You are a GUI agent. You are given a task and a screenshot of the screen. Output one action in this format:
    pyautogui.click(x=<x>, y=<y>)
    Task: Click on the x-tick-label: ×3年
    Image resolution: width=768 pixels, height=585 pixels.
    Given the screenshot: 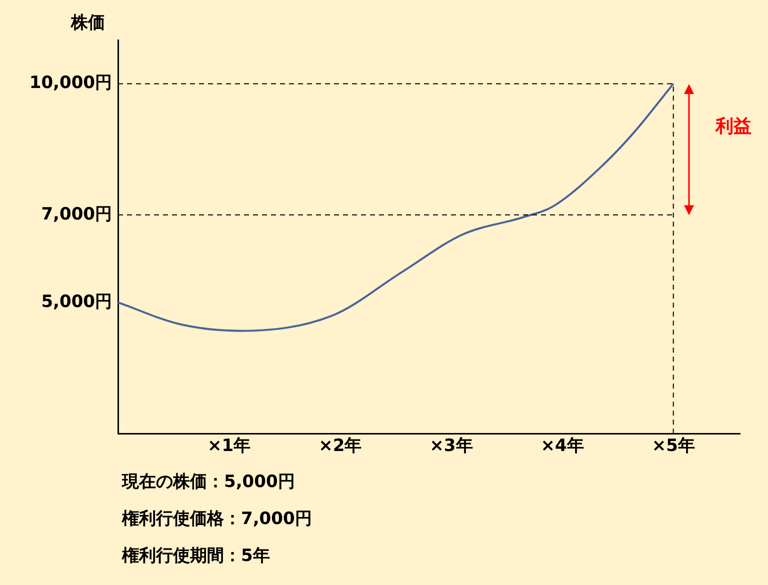 What is the action you would take?
    pyautogui.click(x=451, y=446)
    